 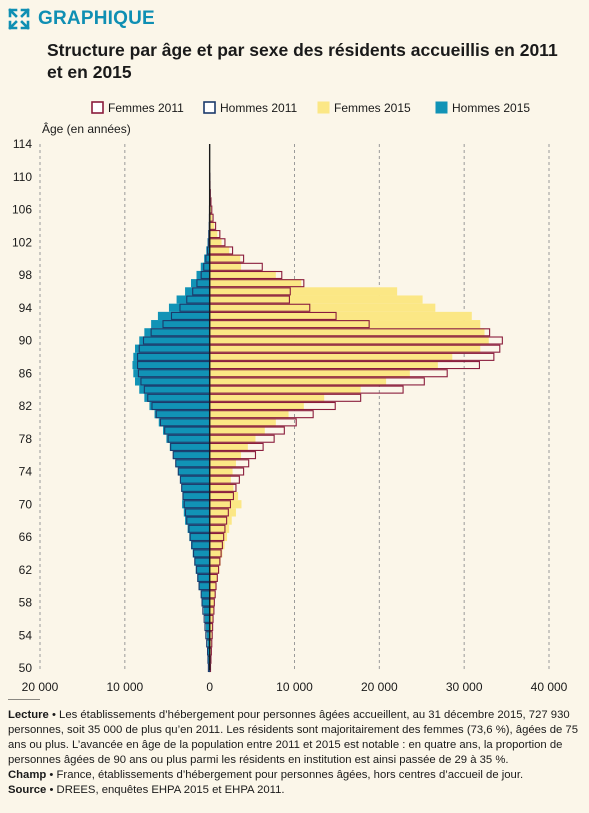 What do you see at coordinates (26, 668) in the screenshot?
I see `y-tick-label: 50` at bounding box center [26, 668].